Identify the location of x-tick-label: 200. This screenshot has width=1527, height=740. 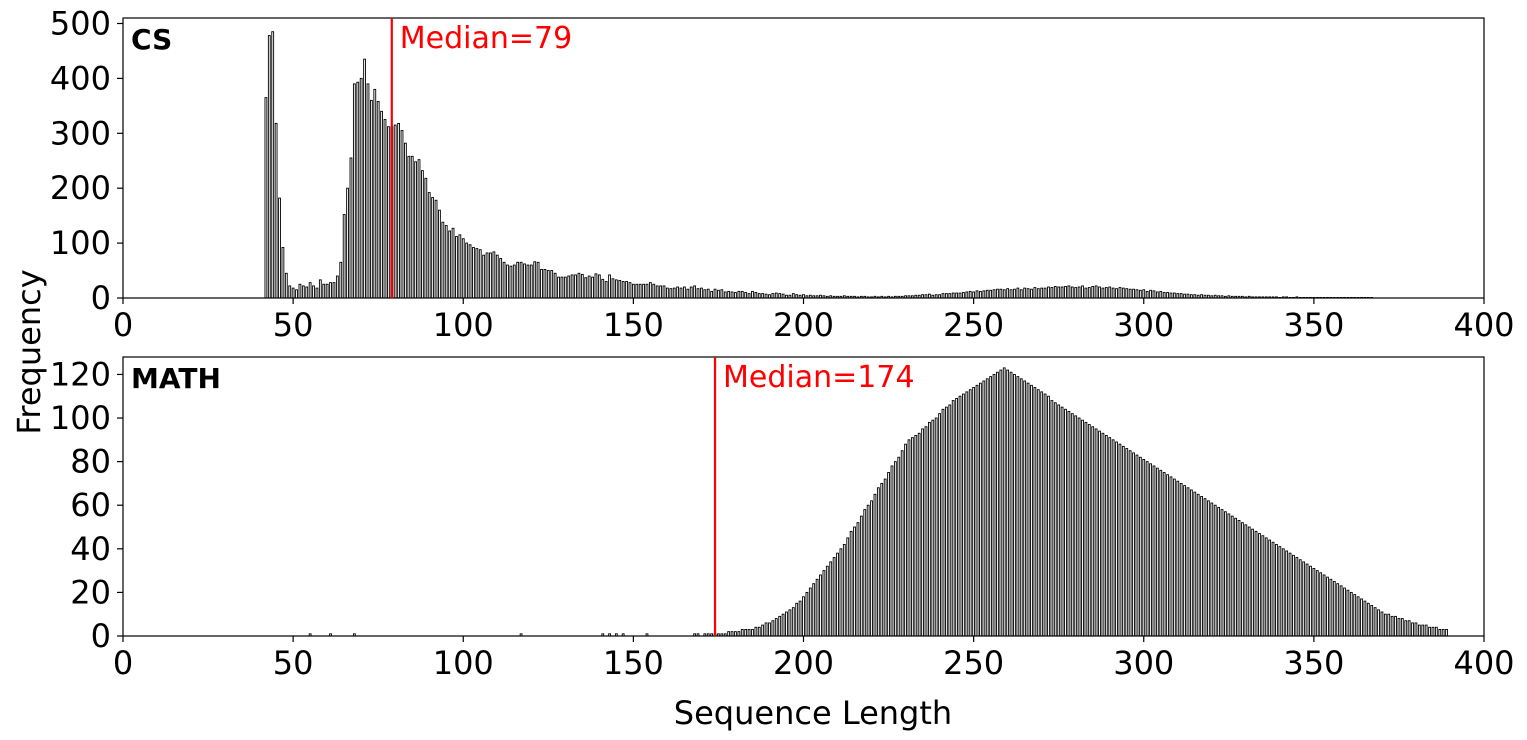
(803, 325).